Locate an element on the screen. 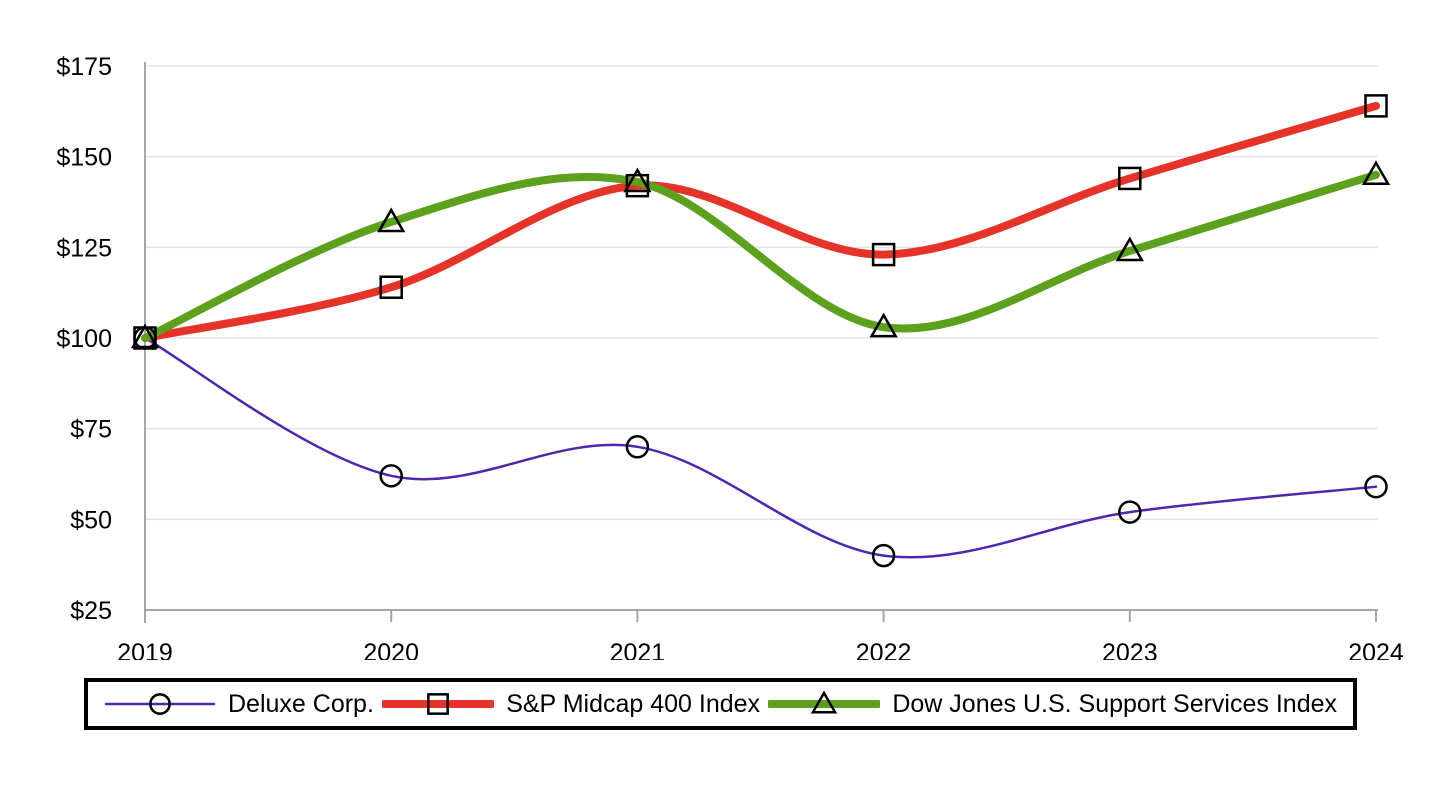 This screenshot has height=792, width=1440. x-tick-label: 2022 is located at coordinates (884, 649).